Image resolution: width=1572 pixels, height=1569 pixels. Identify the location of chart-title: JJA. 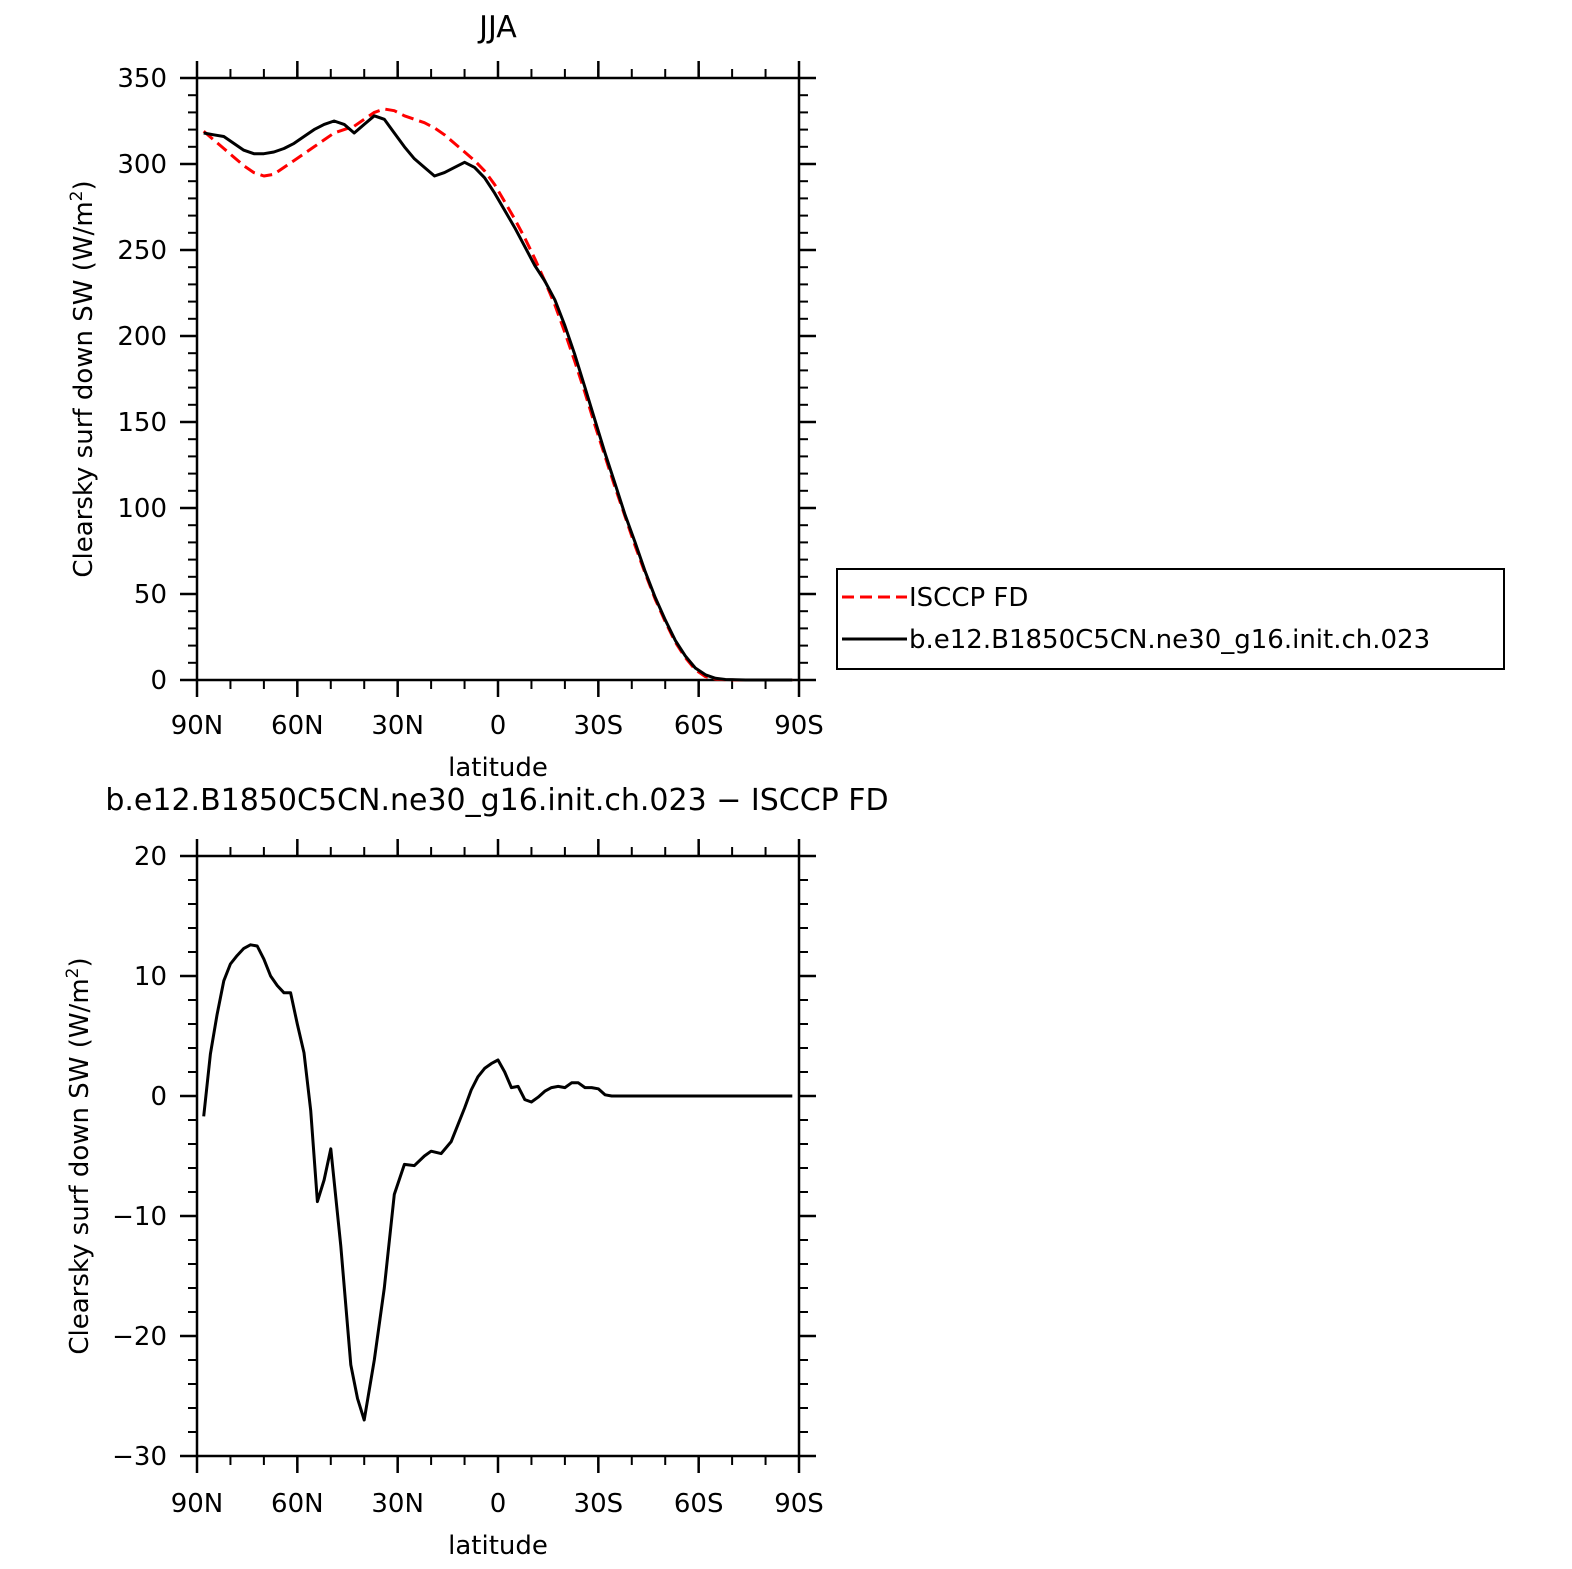
(497, 27).